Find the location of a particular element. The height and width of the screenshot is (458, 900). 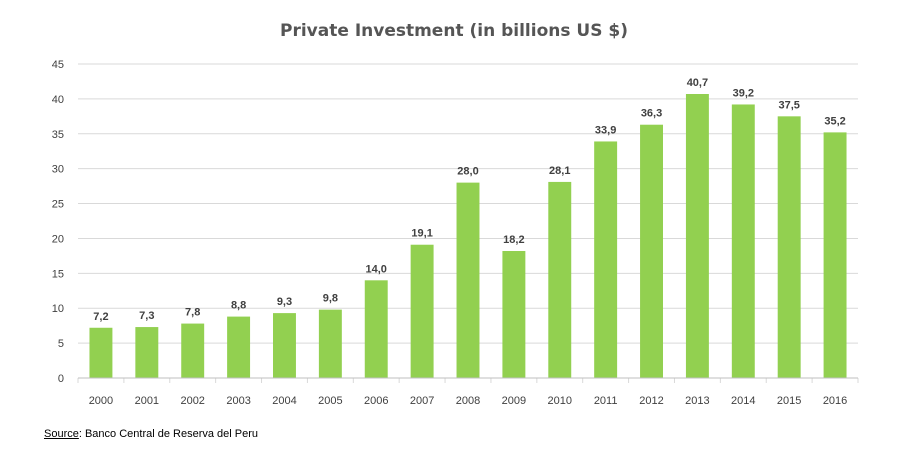

x-tick-label: 2004 is located at coordinates (284, 401).